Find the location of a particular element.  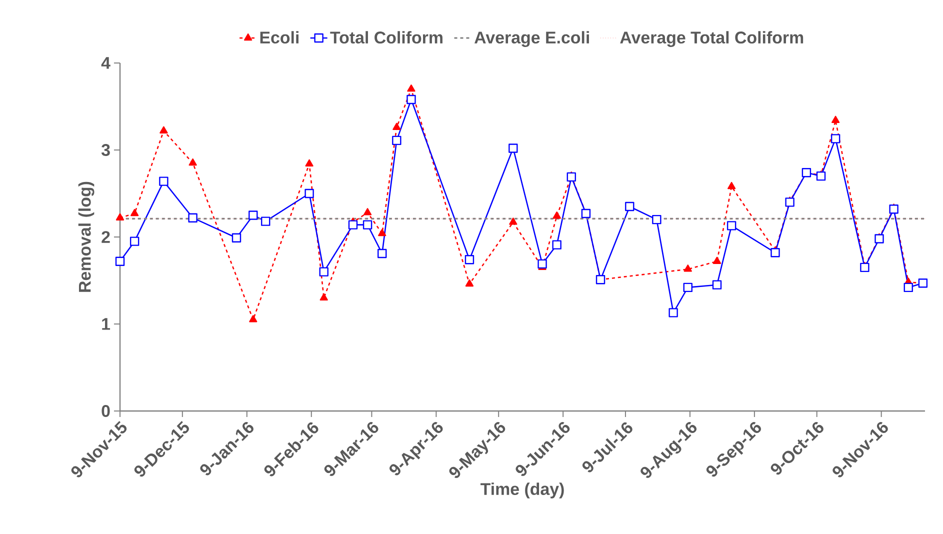

legend-label: Ecoli is located at coordinates (279, 37).